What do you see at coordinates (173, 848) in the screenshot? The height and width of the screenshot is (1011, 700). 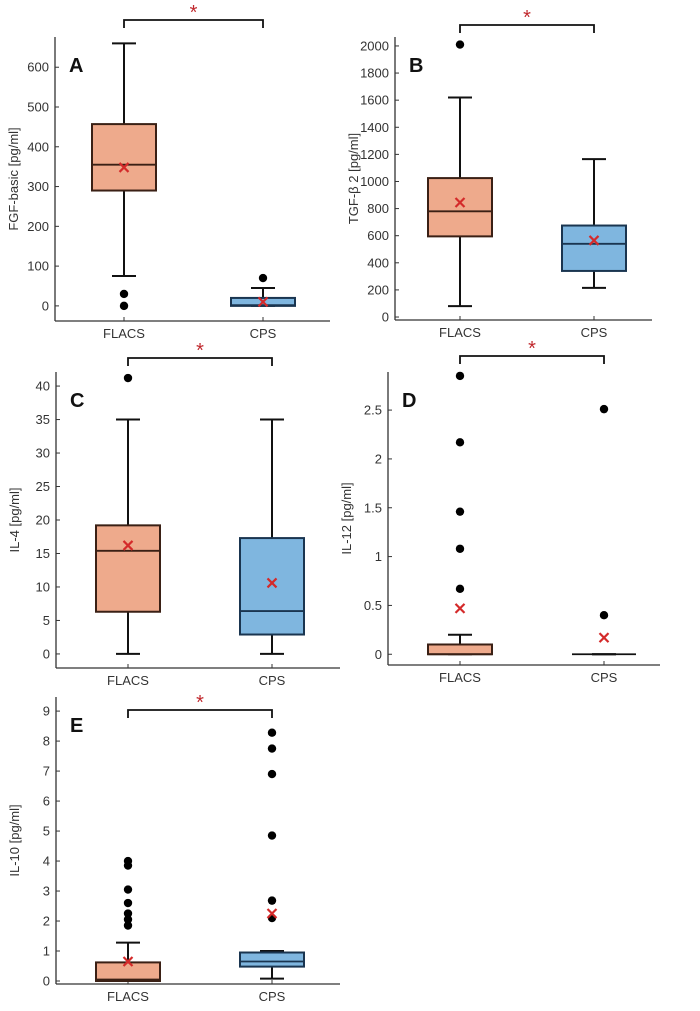 I see `panel-e: 0 1 2 3 4 5 6 7 8 9 FLACS CPS IL-10 [pg/ml] E *` at bounding box center [173, 848].